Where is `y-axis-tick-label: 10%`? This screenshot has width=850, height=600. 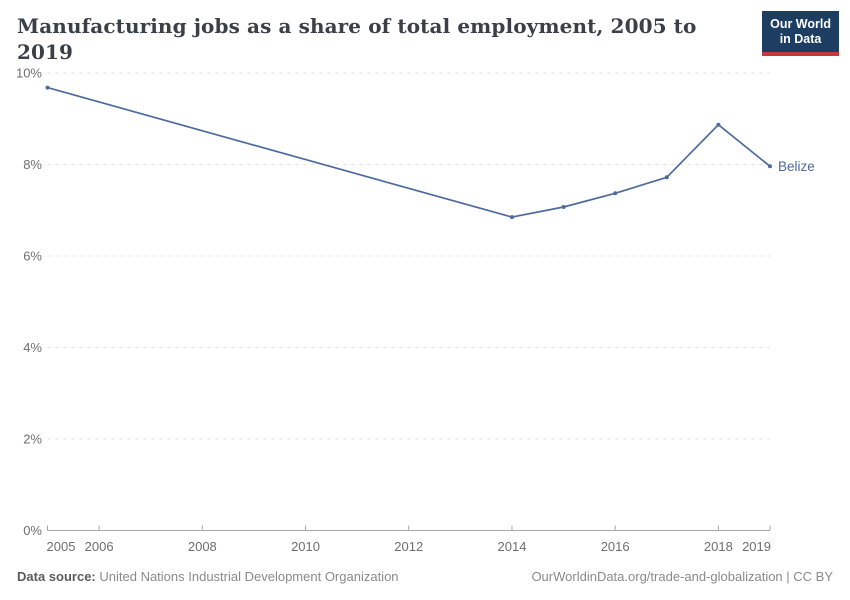 y-axis-tick-label: 10% is located at coordinates (29, 73).